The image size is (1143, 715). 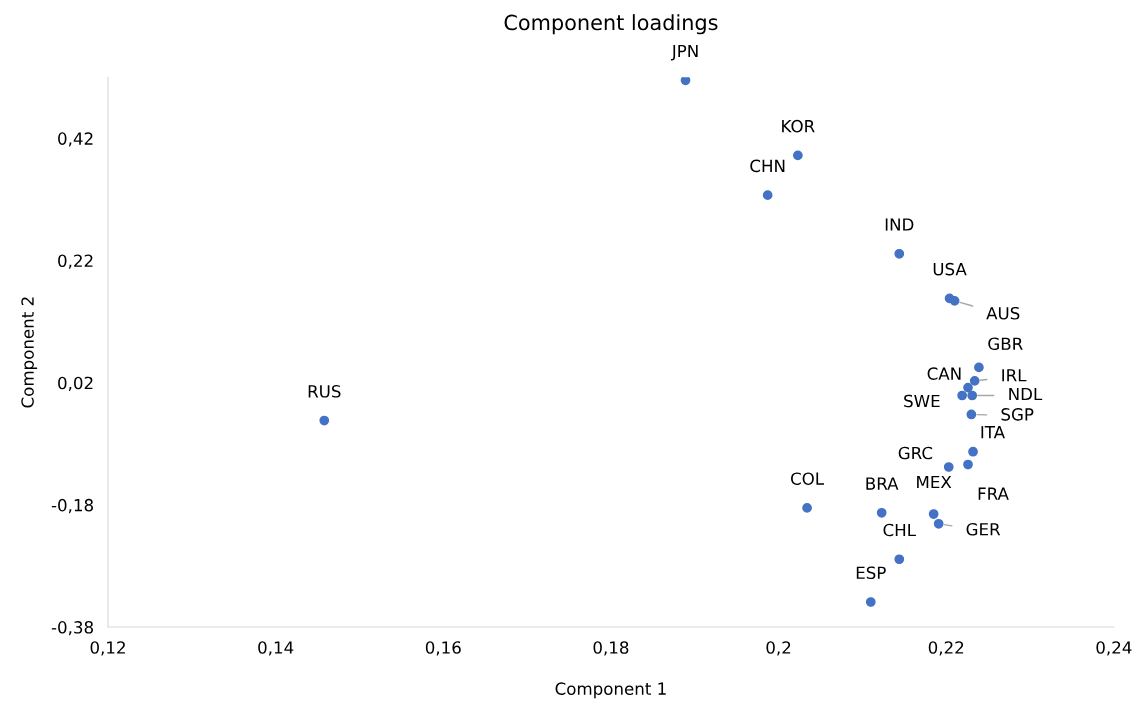 What do you see at coordinates (1017, 414) in the screenshot?
I see `annotation: SGP` at bounding box center [1017, 414].